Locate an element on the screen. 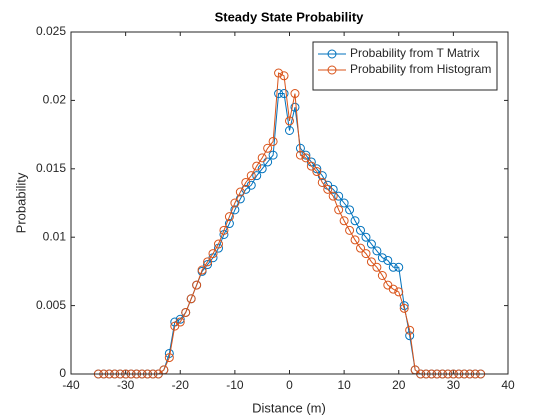 The width and height of the screenshot is (560, 420). y-axis-label: Probability is located at coordinates (20, 202).